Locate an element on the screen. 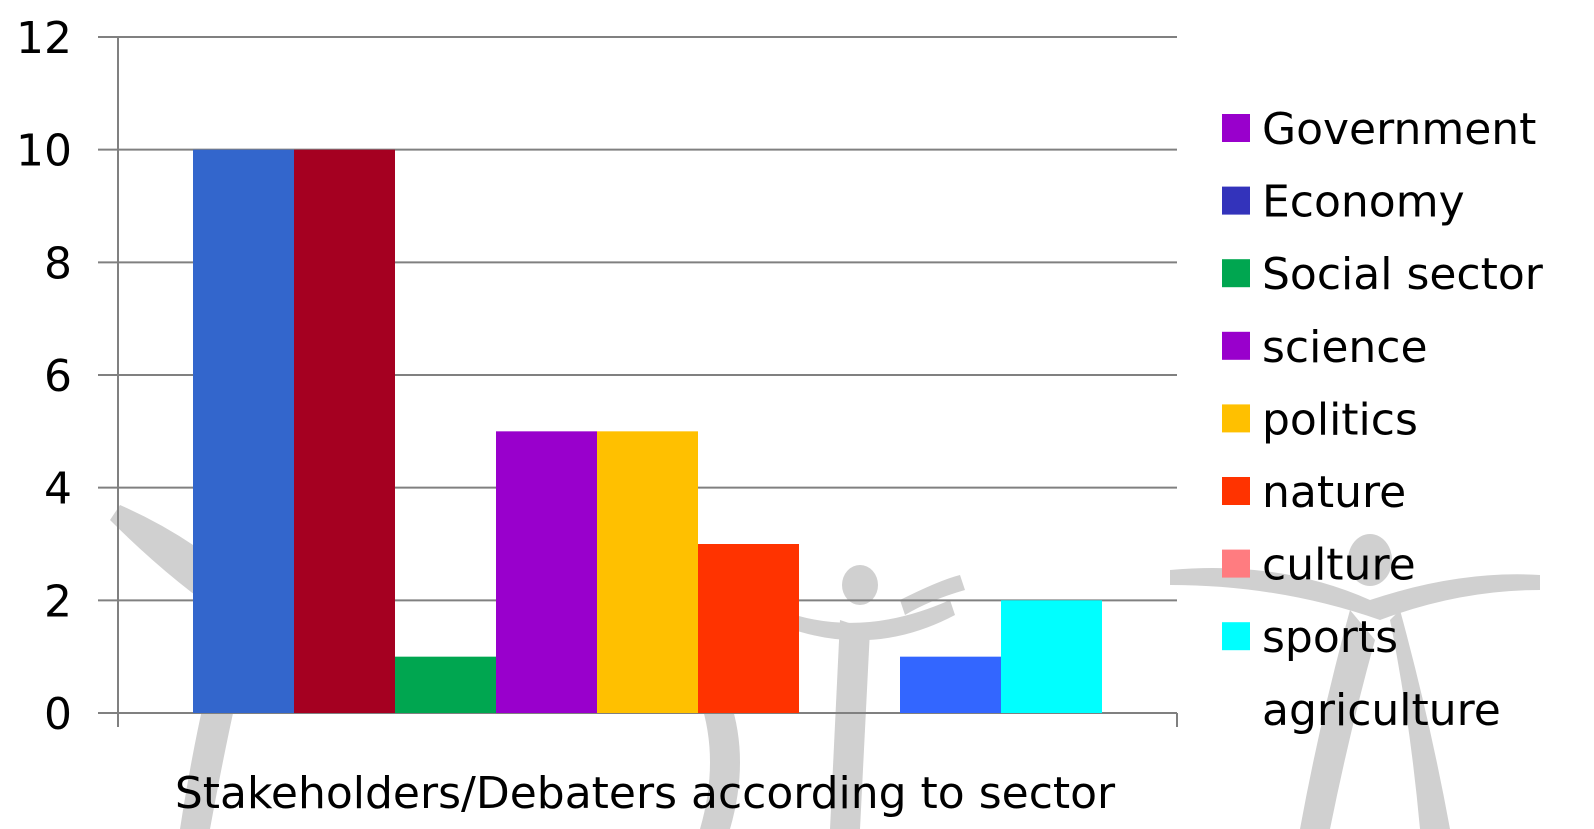 Image resolution: width=1594 pixels, height=829 pixels. bar-sports is located at coordinates (950, 684).